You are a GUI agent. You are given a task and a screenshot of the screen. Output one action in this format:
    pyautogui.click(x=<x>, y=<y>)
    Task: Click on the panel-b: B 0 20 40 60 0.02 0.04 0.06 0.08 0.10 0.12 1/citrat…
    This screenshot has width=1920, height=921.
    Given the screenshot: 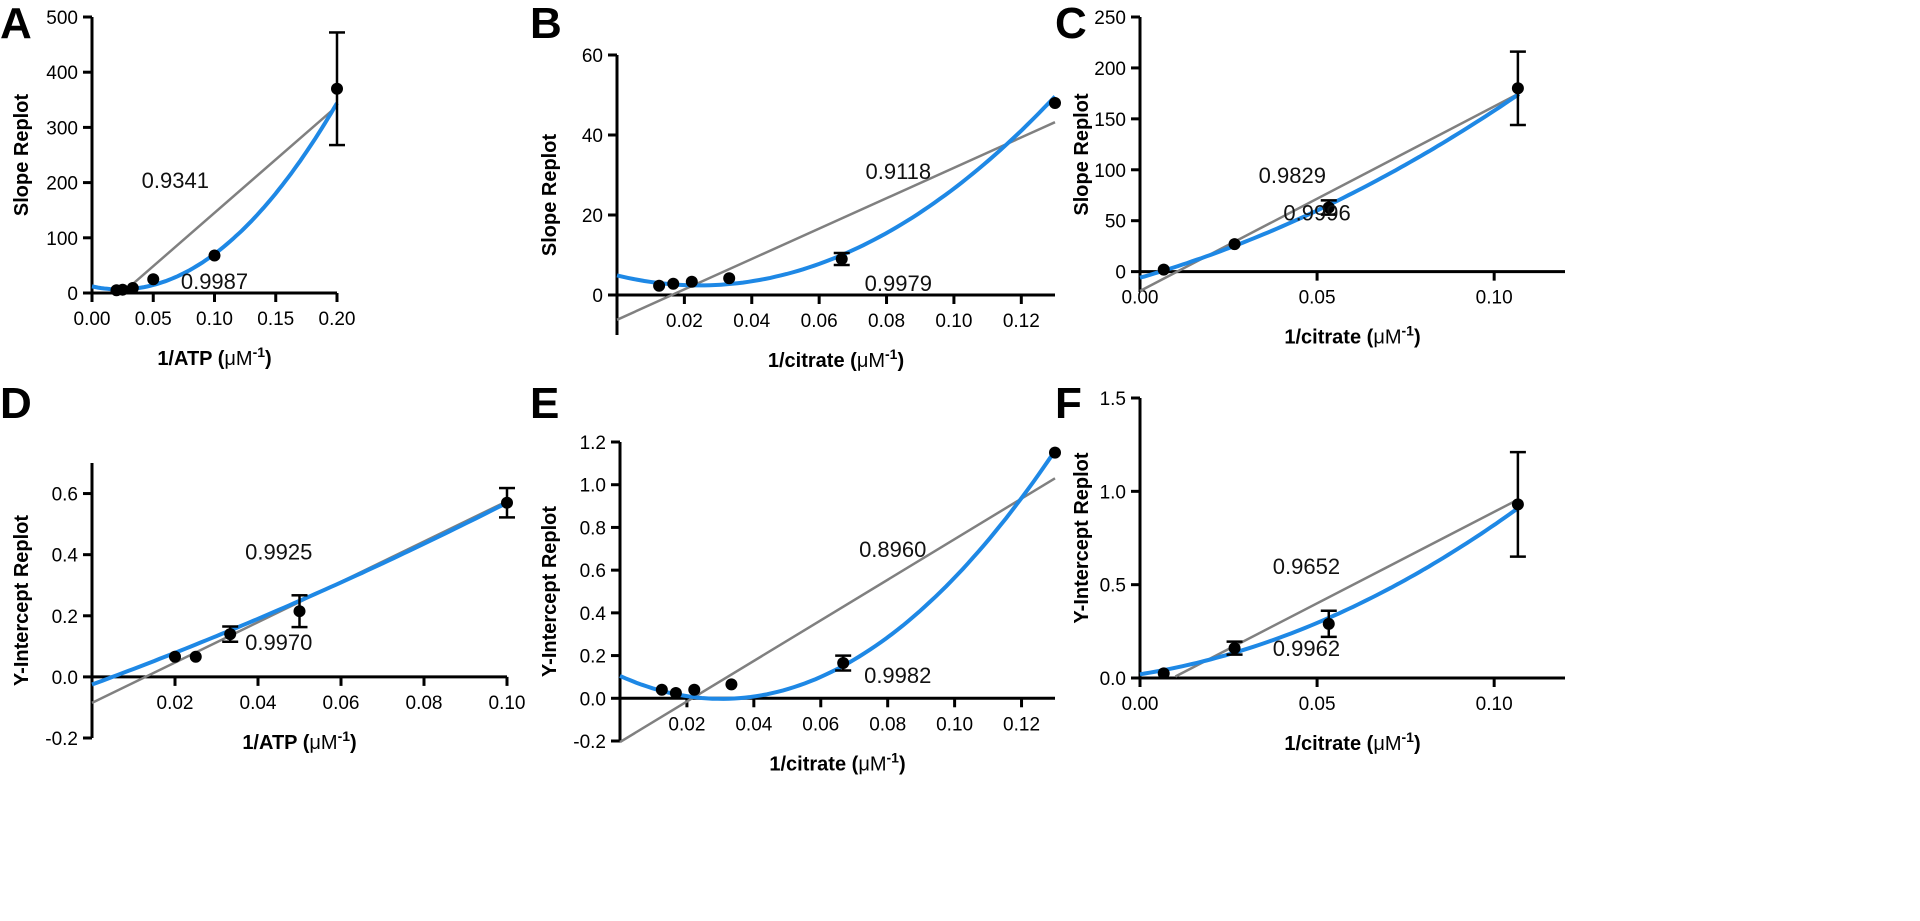 What is the action you would take?
    pyautogui.click(x=795, y=186)
    